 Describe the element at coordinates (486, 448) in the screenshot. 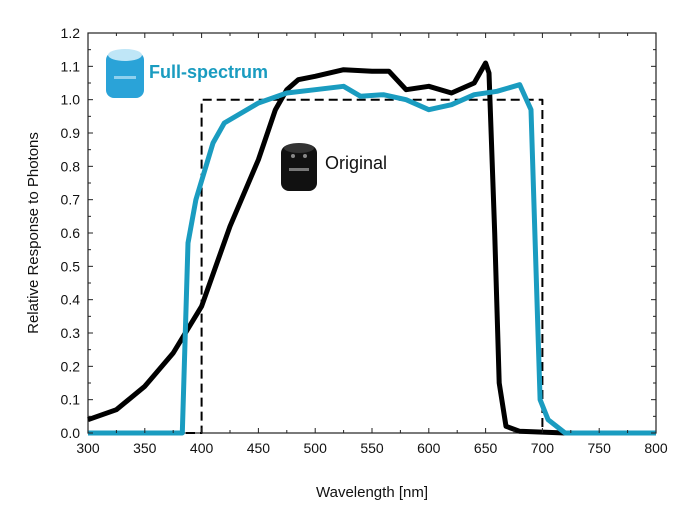

I see `x-tick-label: 650` at that location.